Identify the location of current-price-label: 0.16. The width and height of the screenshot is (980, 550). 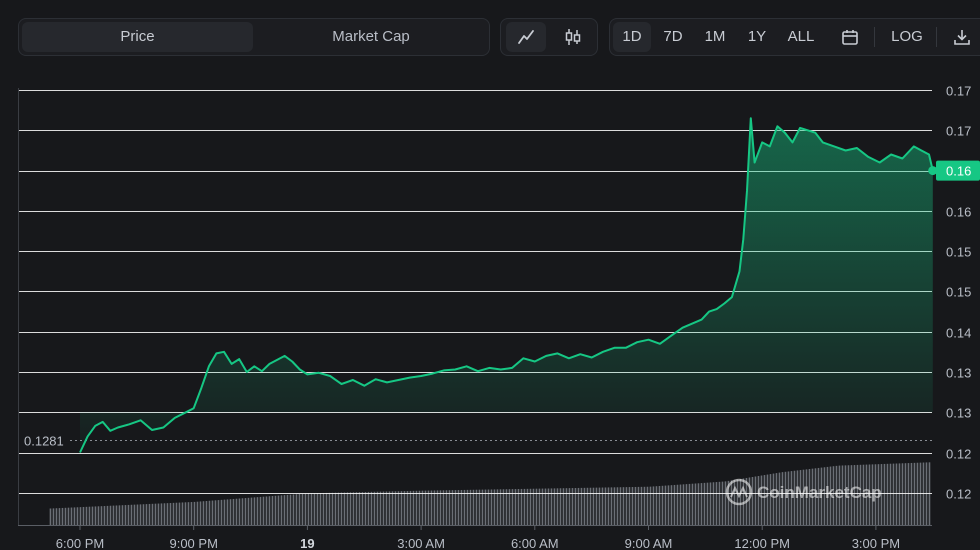
(958, 171).